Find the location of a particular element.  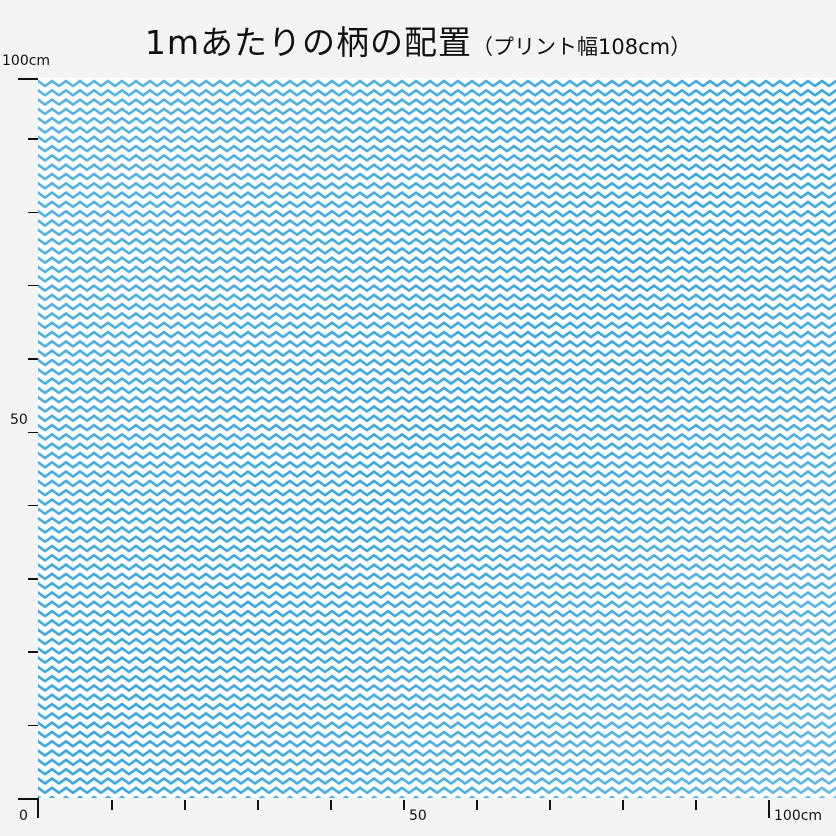

page-title: 1mあたりの柄の配置（プリント幅108cm） is located at coordinates (418, 40).